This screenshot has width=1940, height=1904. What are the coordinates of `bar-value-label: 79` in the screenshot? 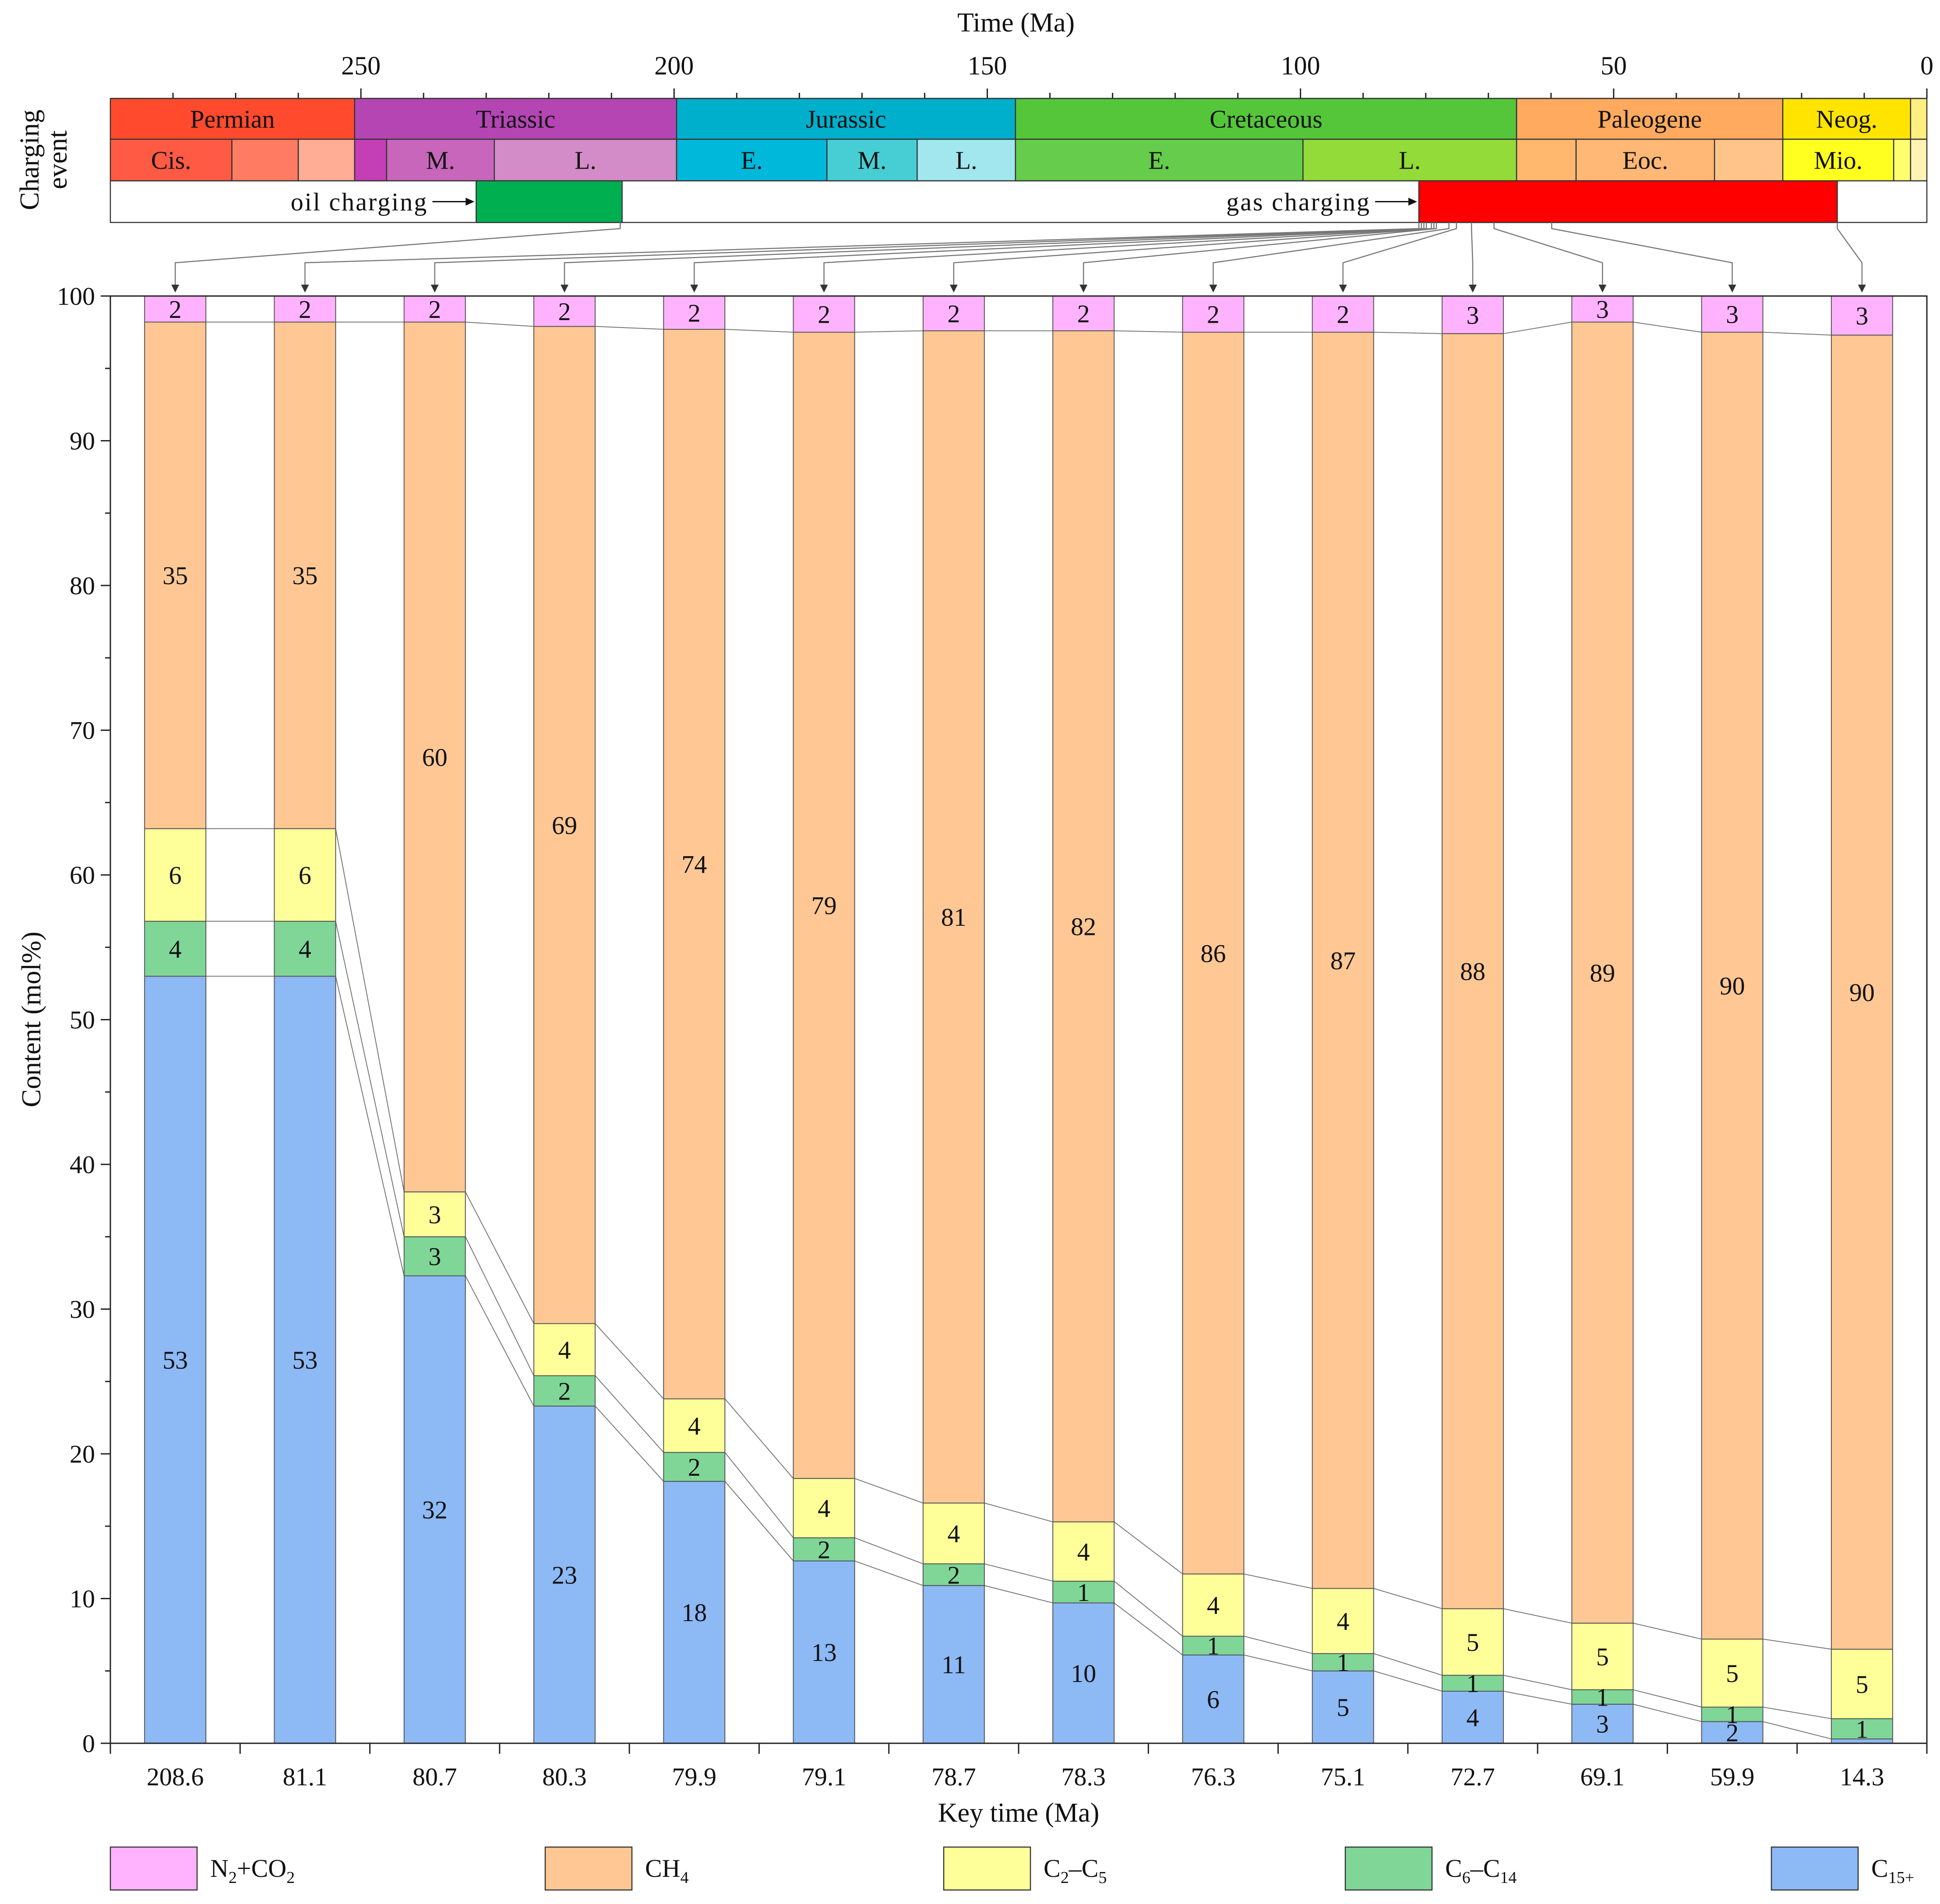 It's located at (824, 906).